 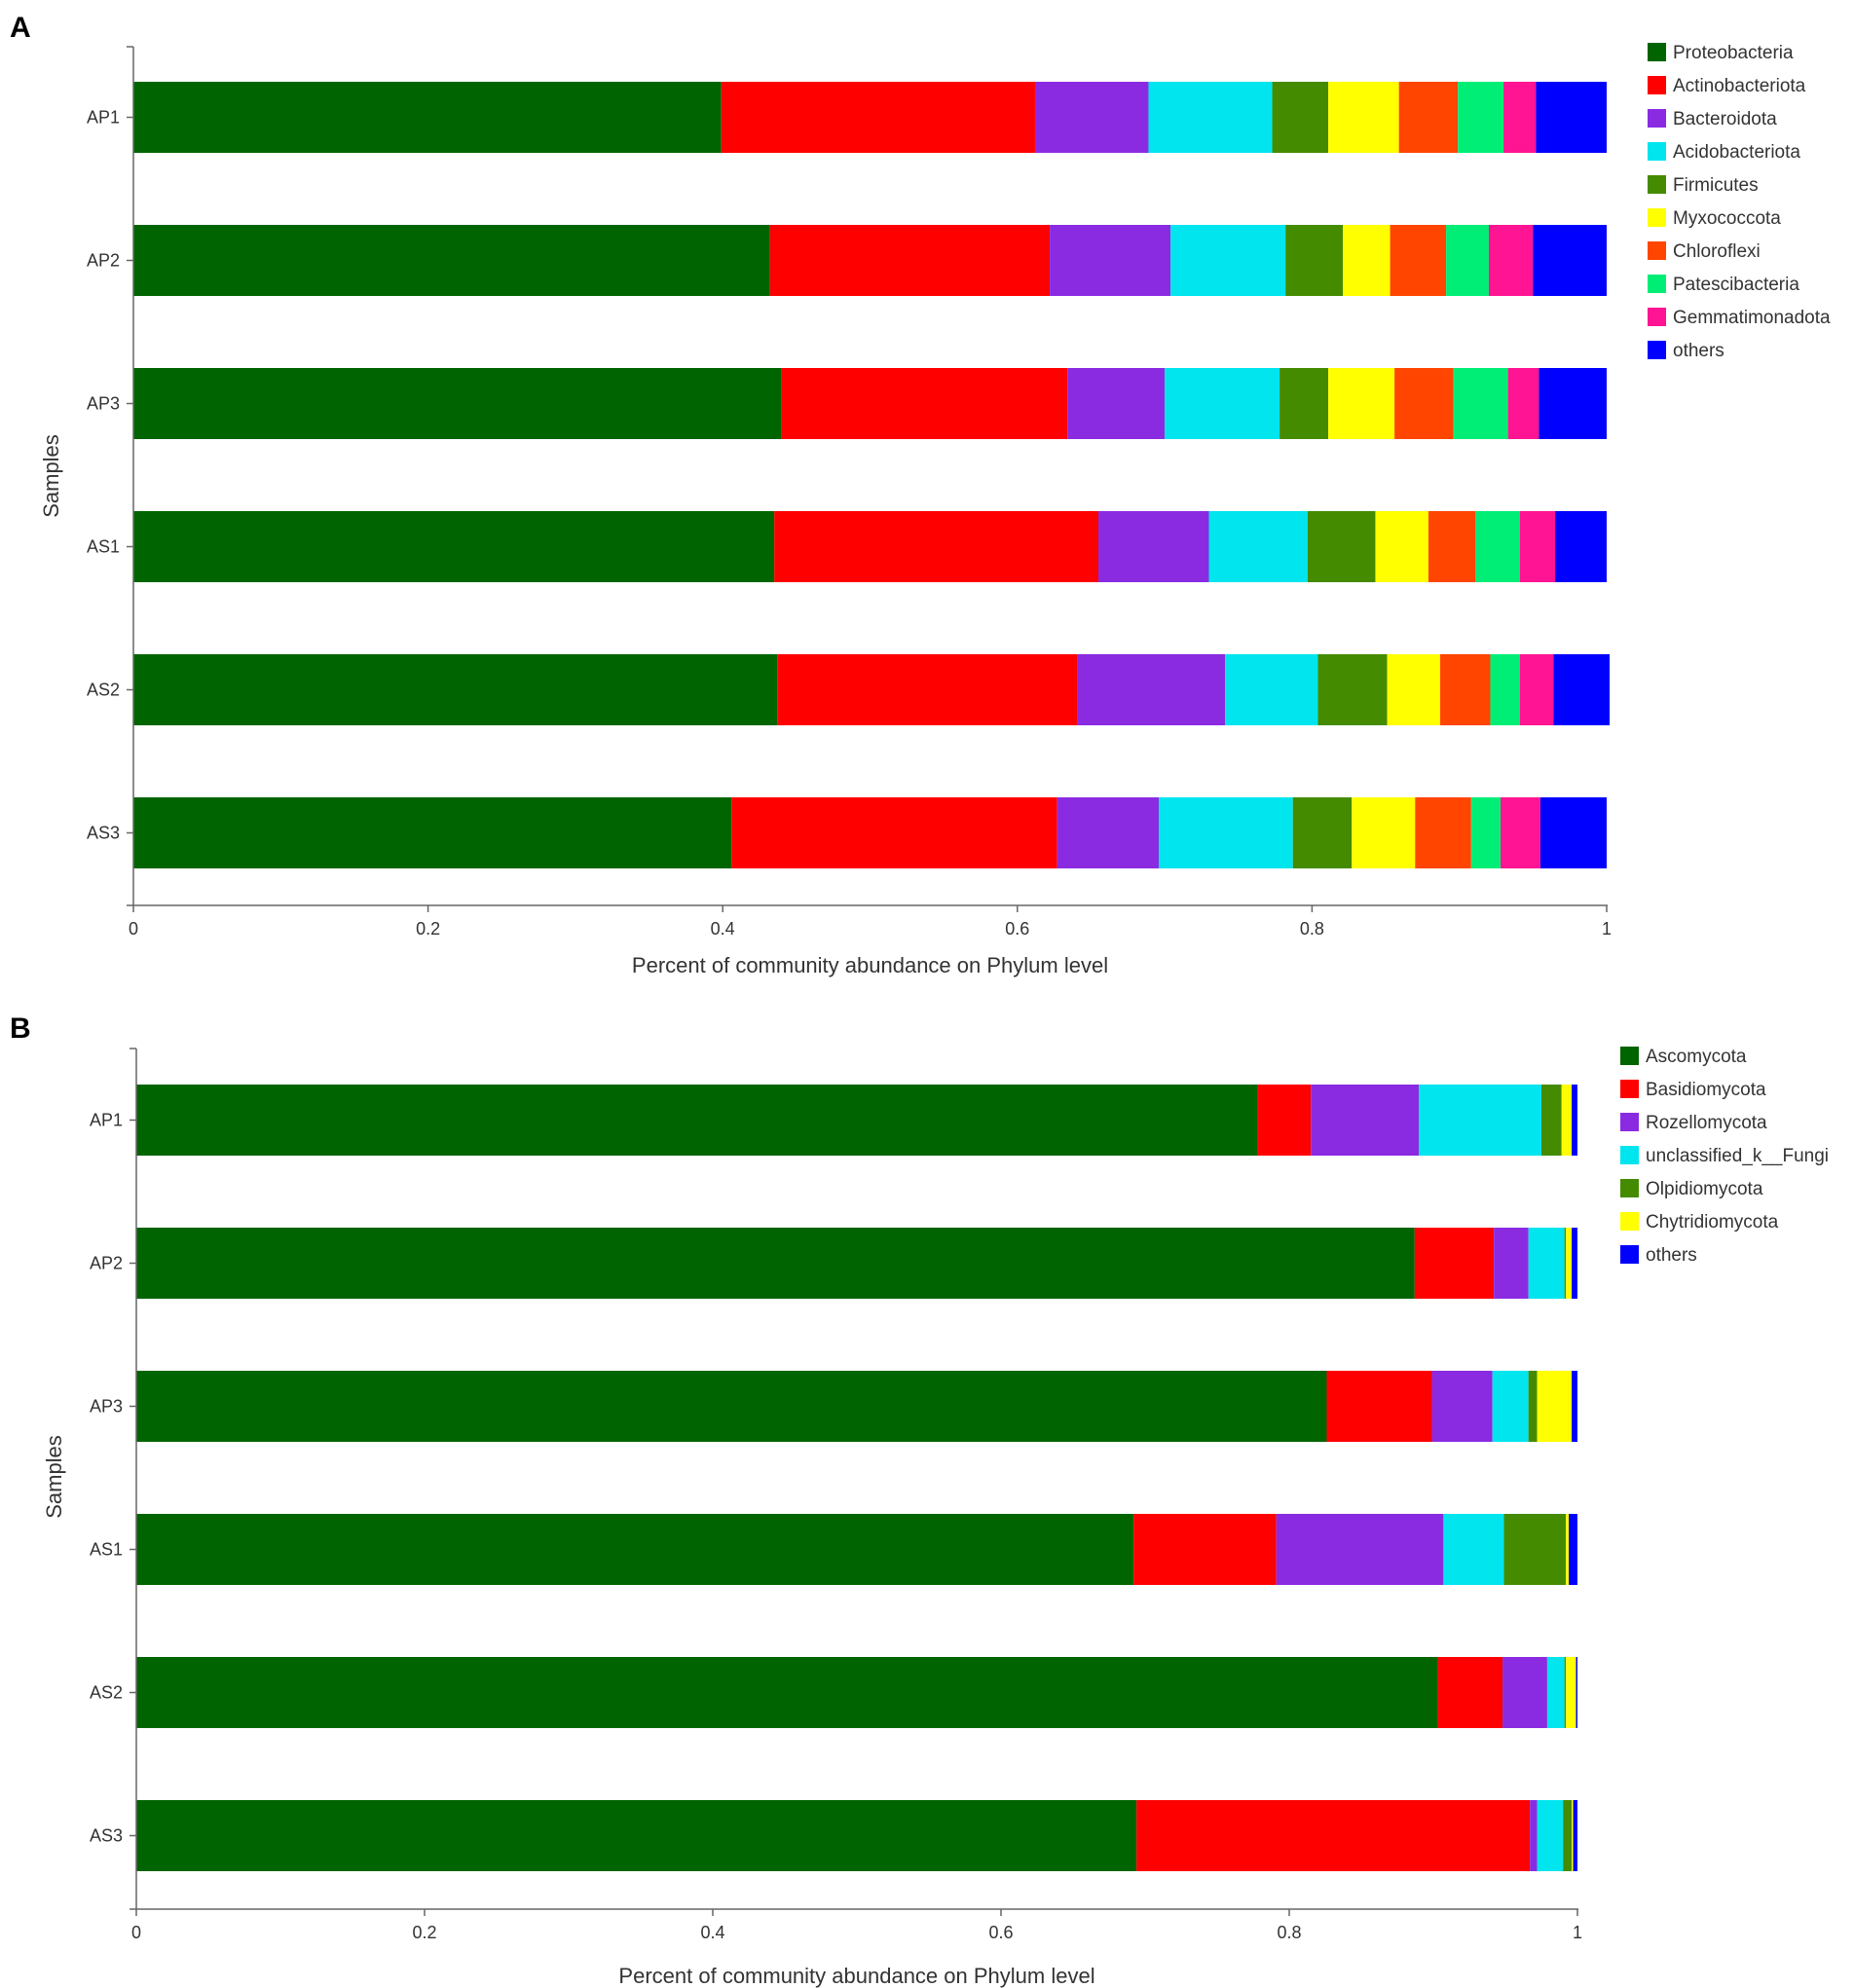 I want to click on panel-b-xtick-label: 0.4, so click(x=712, y=1932).